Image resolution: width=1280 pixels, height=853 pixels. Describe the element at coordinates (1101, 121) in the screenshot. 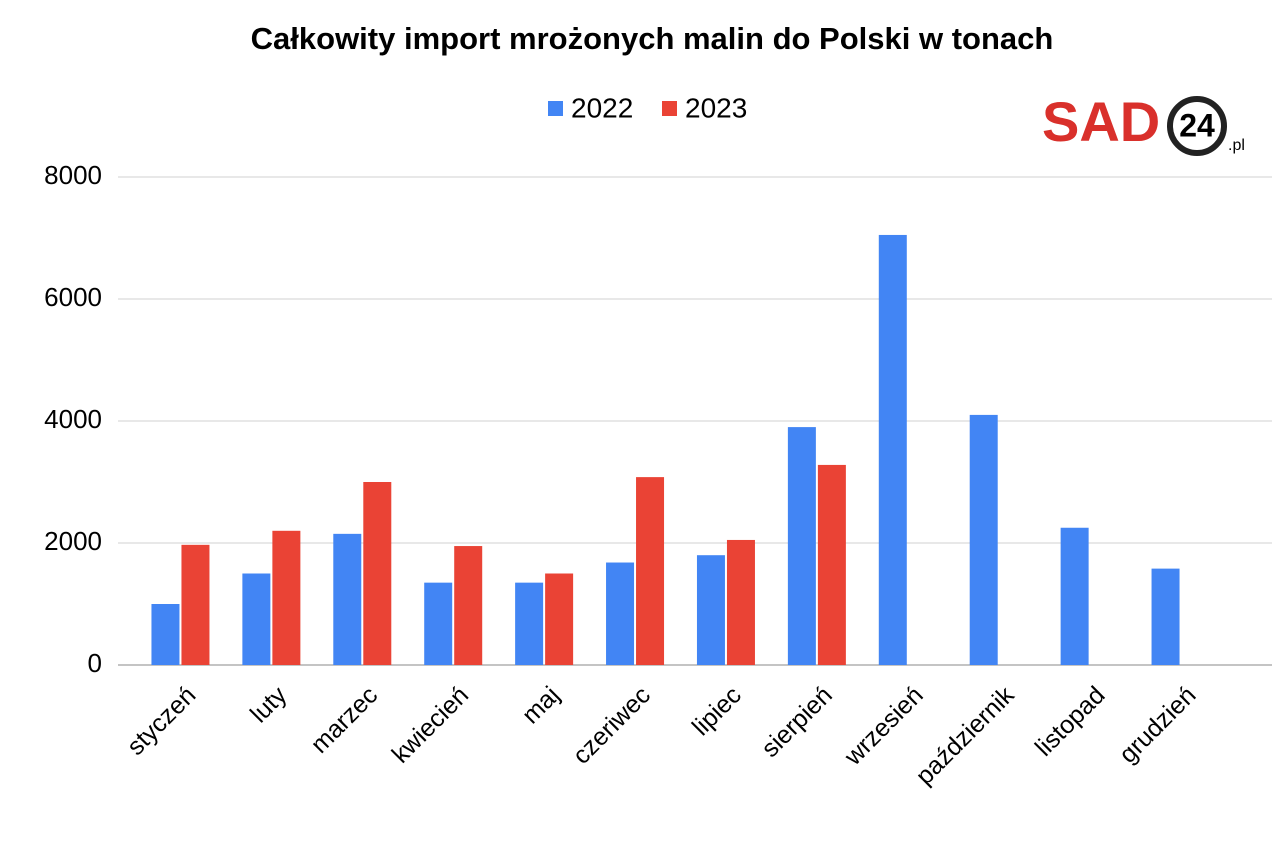

I see `logo-main: SAD` at that location.